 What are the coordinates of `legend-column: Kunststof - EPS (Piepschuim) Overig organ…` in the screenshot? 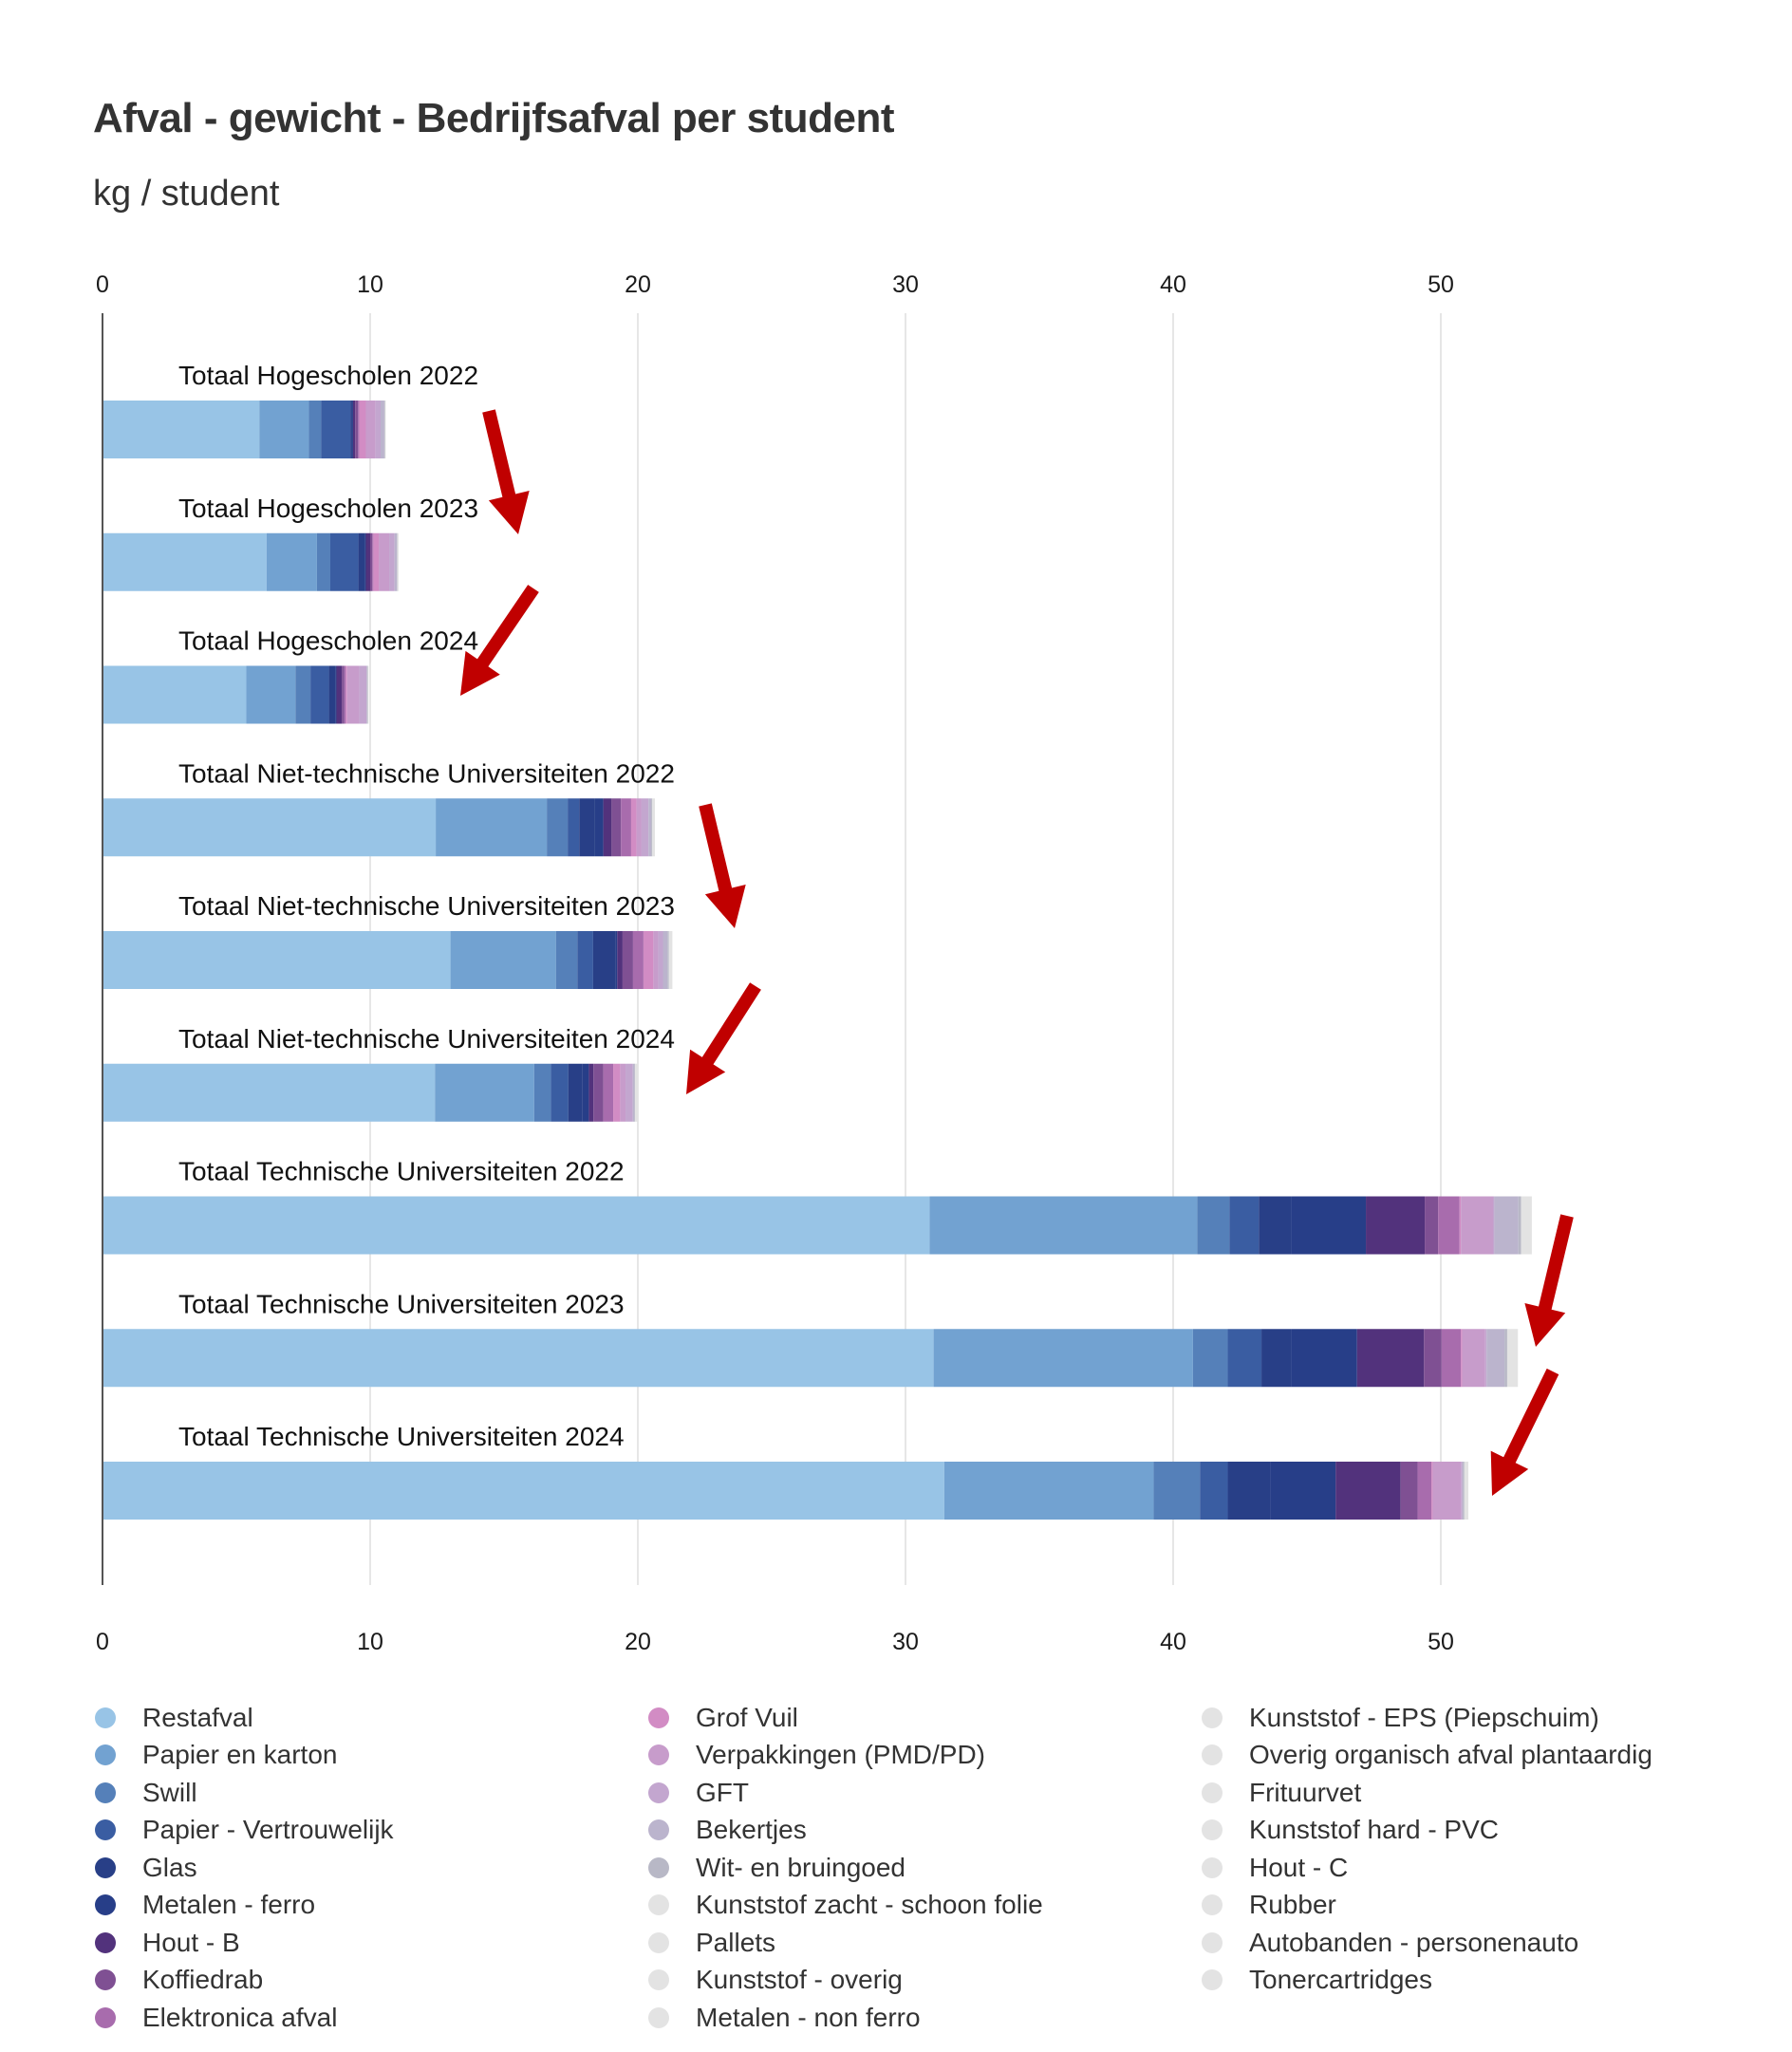 It's located at (1427, 1849).